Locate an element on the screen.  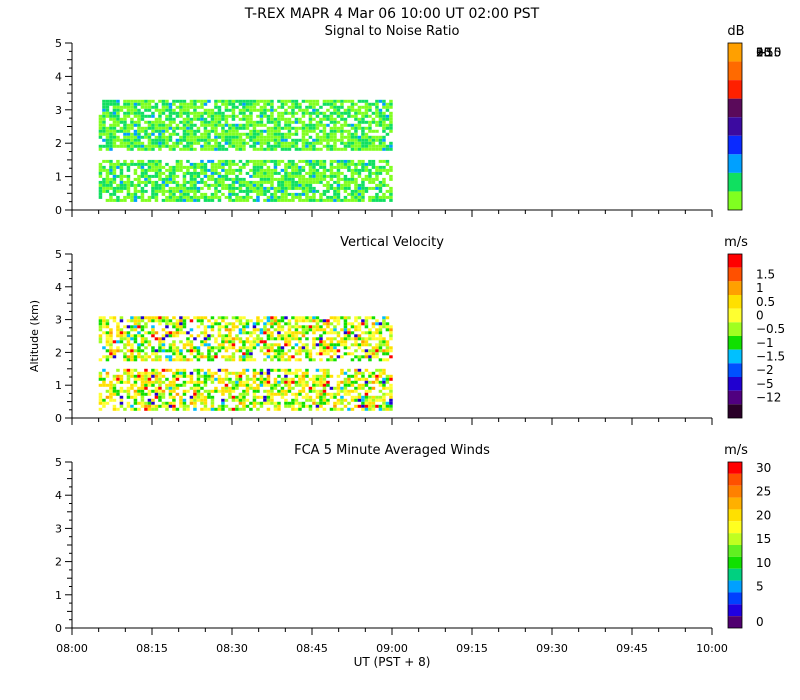
colorbar-unit: dB is located at coordinates (735, 31).